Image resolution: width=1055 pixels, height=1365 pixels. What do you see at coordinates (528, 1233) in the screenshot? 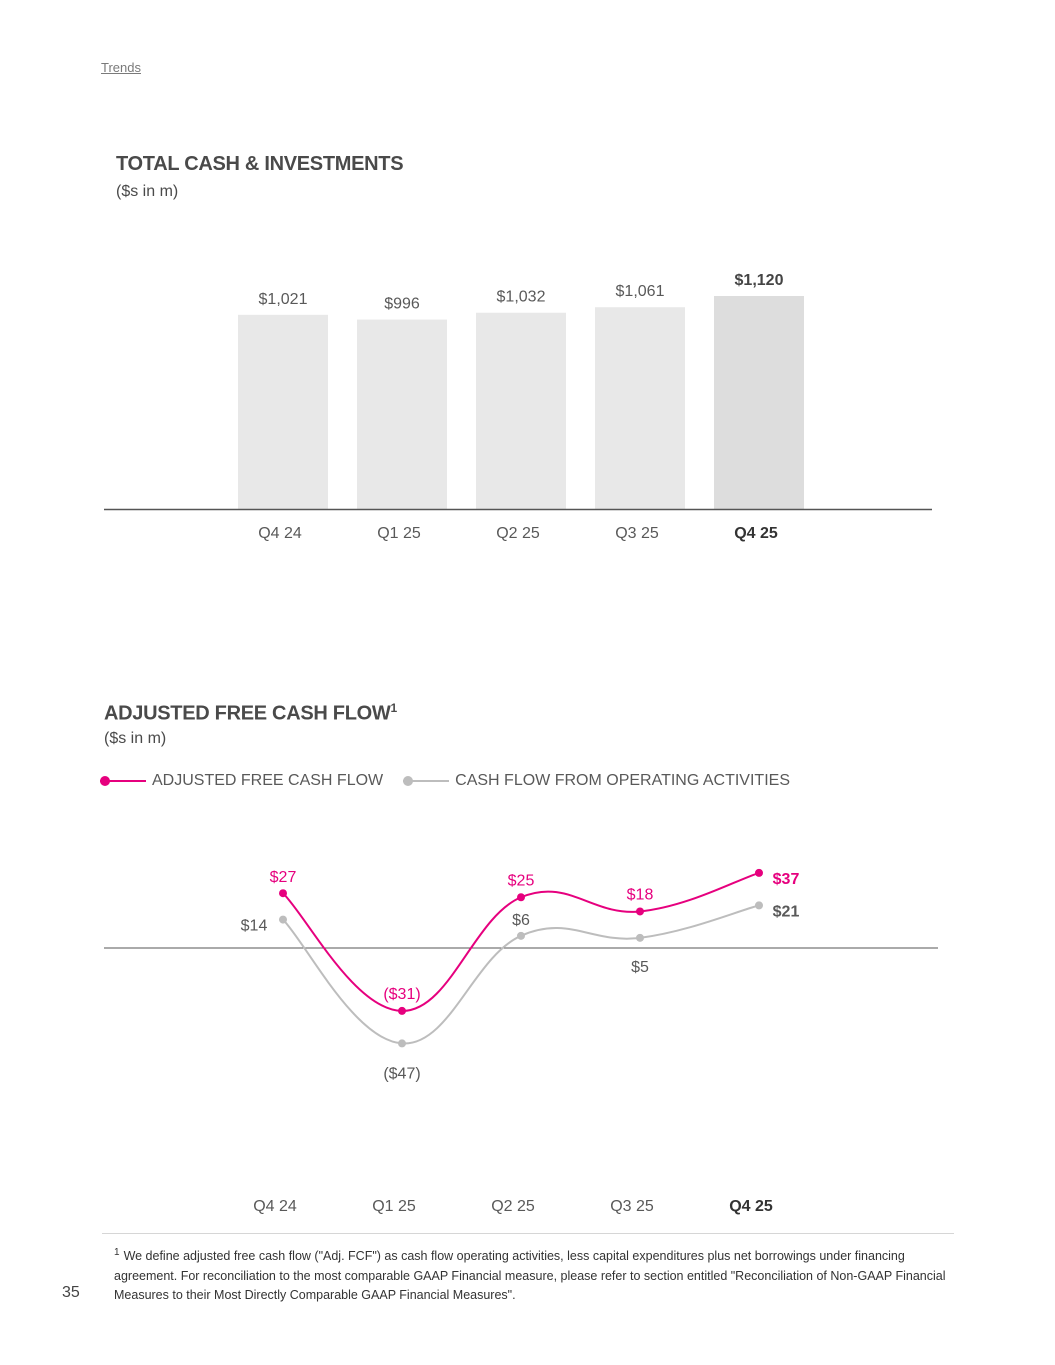
I see `footer-divider` at bounding box center [528, 1233].